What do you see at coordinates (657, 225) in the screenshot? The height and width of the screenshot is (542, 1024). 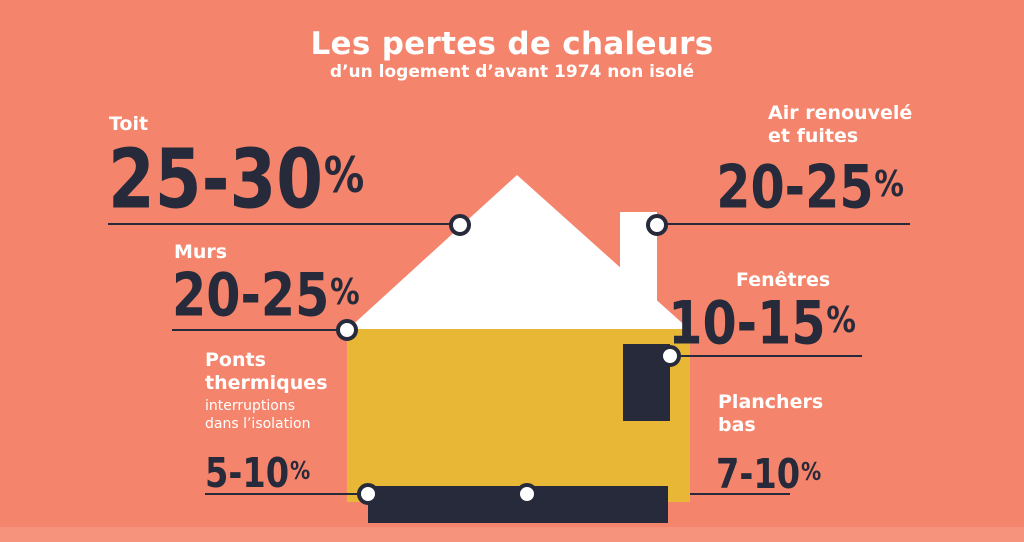 I see `dot-air` at bounding box center [657, 225].